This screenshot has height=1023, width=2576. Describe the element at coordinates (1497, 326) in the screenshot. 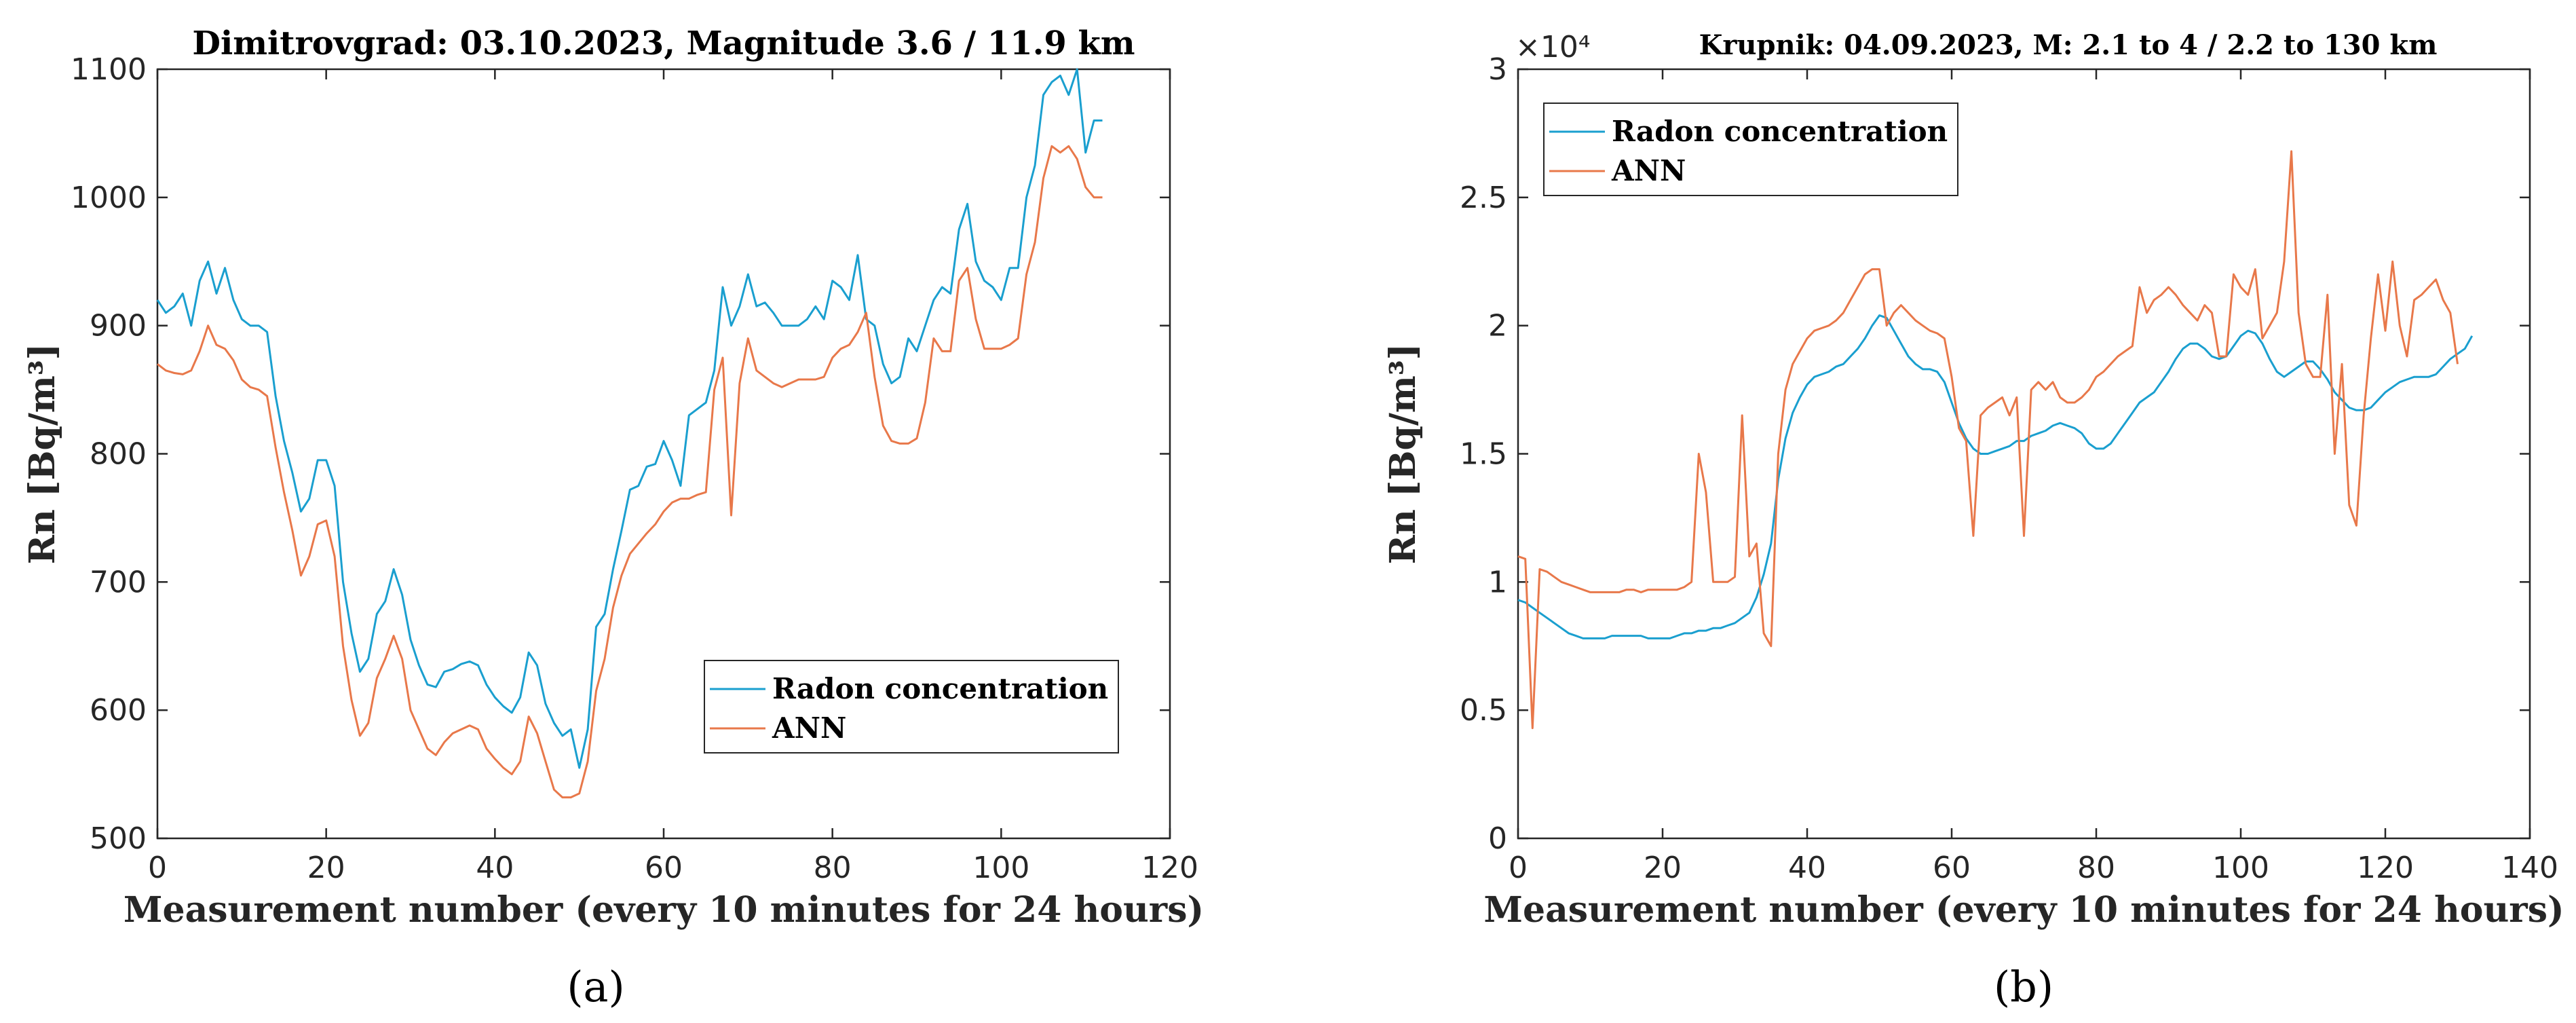

I see `y-tick-label: 2` at that location.